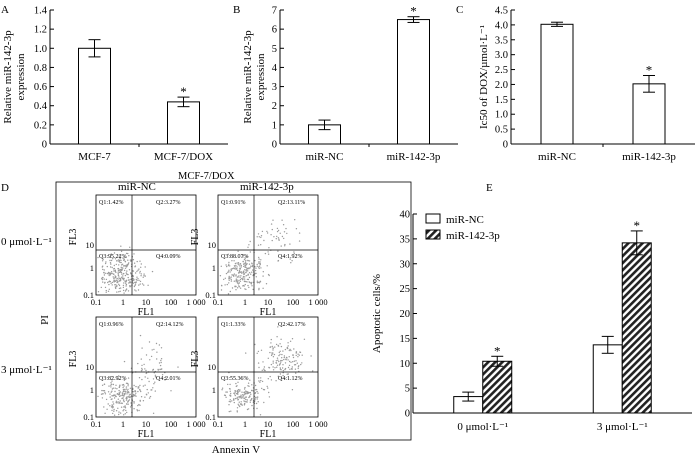 The height and width of the screenshot is (455, 700). What do you see at coordinates (41, 106) in the screenshot?
I see `y-tick-label: 0.4` at bounding box center [41, 106].